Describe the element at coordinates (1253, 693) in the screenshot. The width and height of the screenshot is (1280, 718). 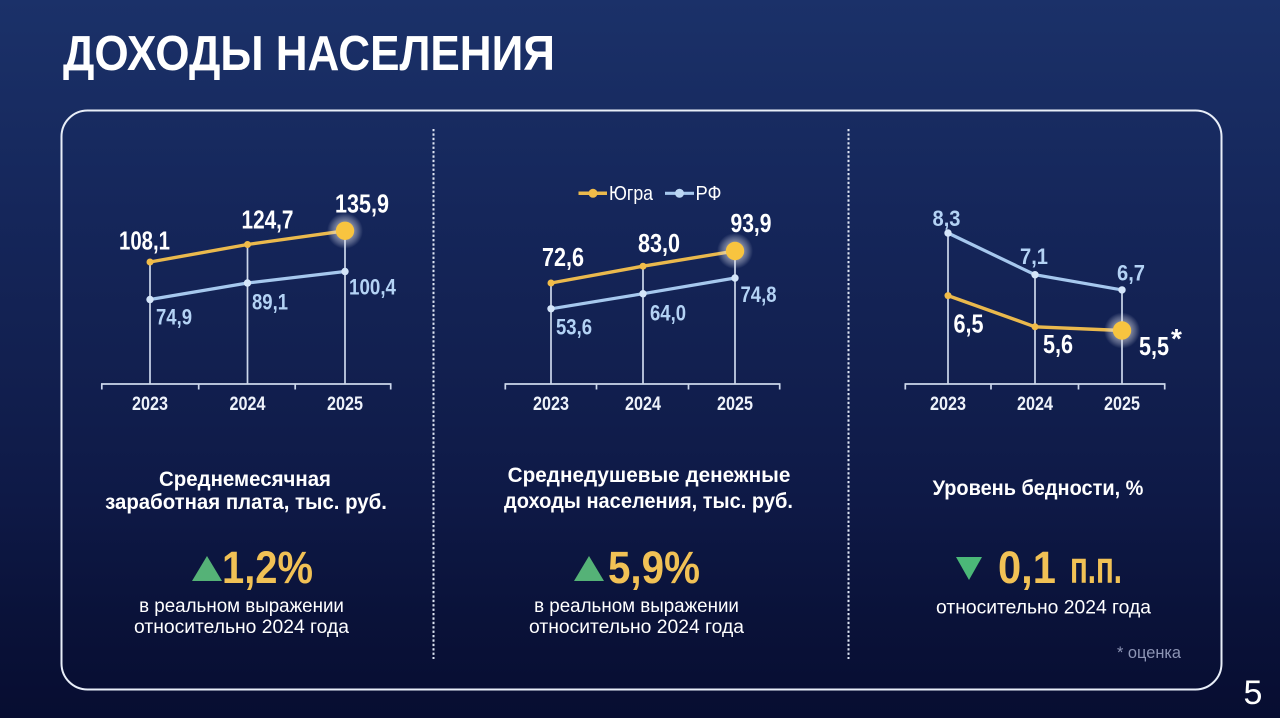
I see `svg-text: 5` at that location.